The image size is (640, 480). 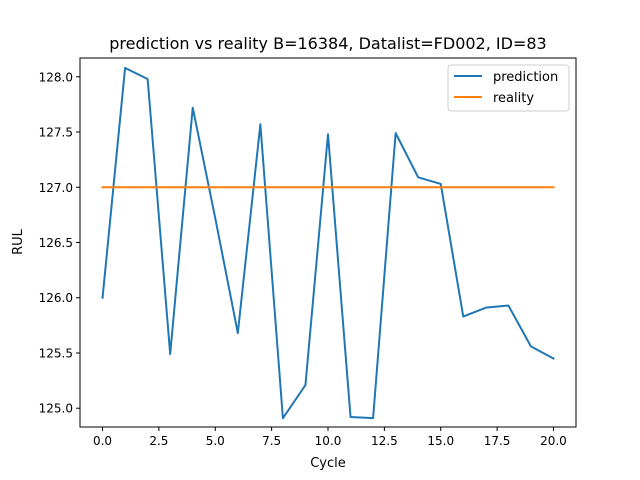 What do you see at coordinates (525, 77) in the screenshot?
I see `legend-label-prediction: prediction` at bounding box center [525, 77].